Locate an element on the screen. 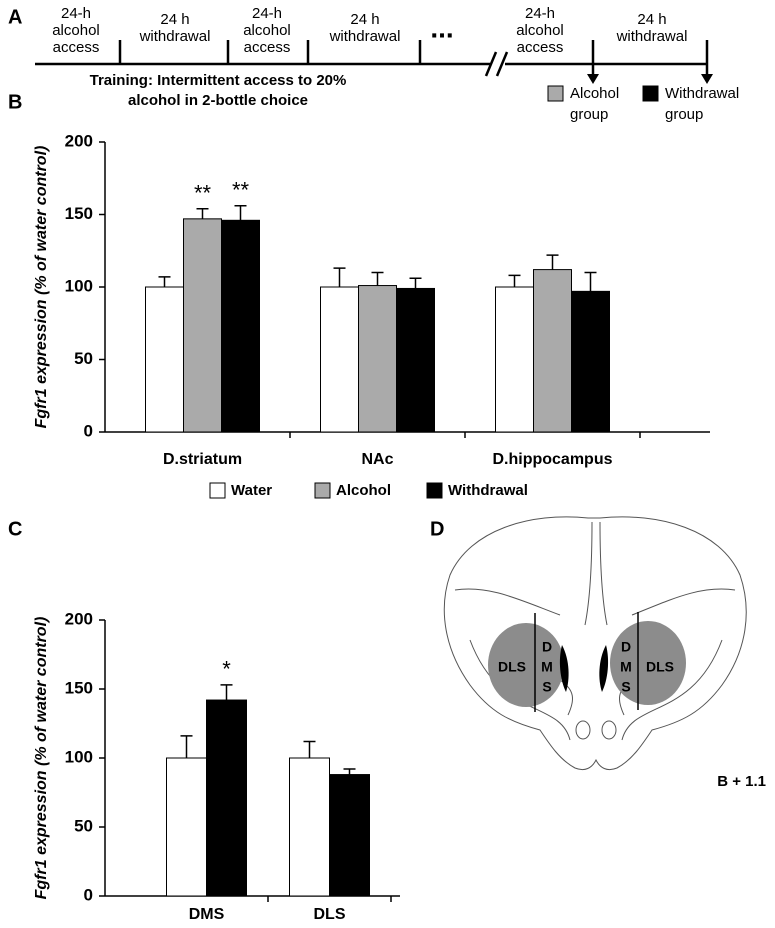 This screenshot has height=928, width=775. training-text: Training: Intermittent access to 20% is located at coordinates (218, 80).